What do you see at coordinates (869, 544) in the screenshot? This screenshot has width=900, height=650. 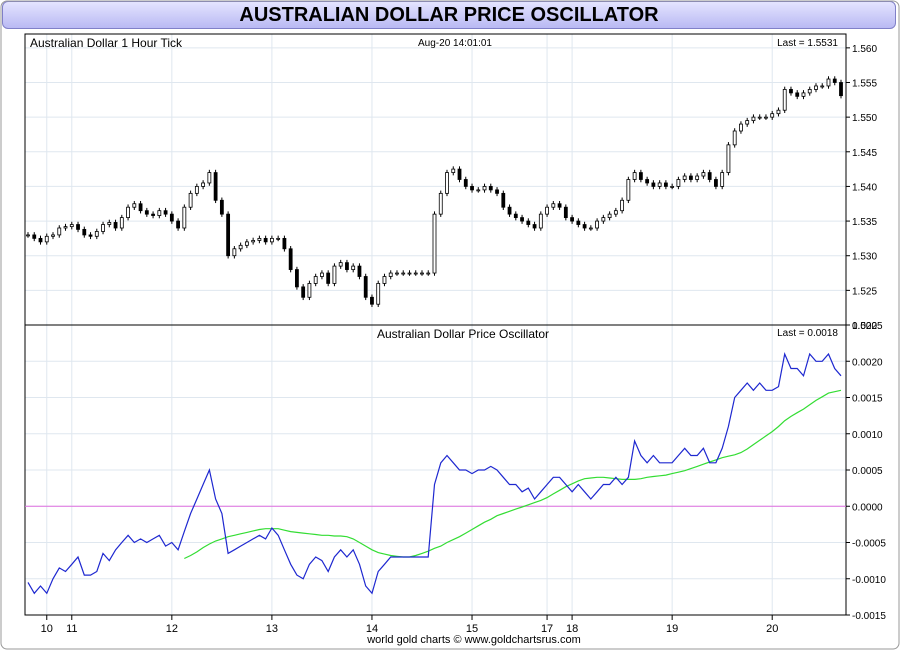 I see `oscillator-y-tick-label: -0.0005` at bounding box center [869, 544].